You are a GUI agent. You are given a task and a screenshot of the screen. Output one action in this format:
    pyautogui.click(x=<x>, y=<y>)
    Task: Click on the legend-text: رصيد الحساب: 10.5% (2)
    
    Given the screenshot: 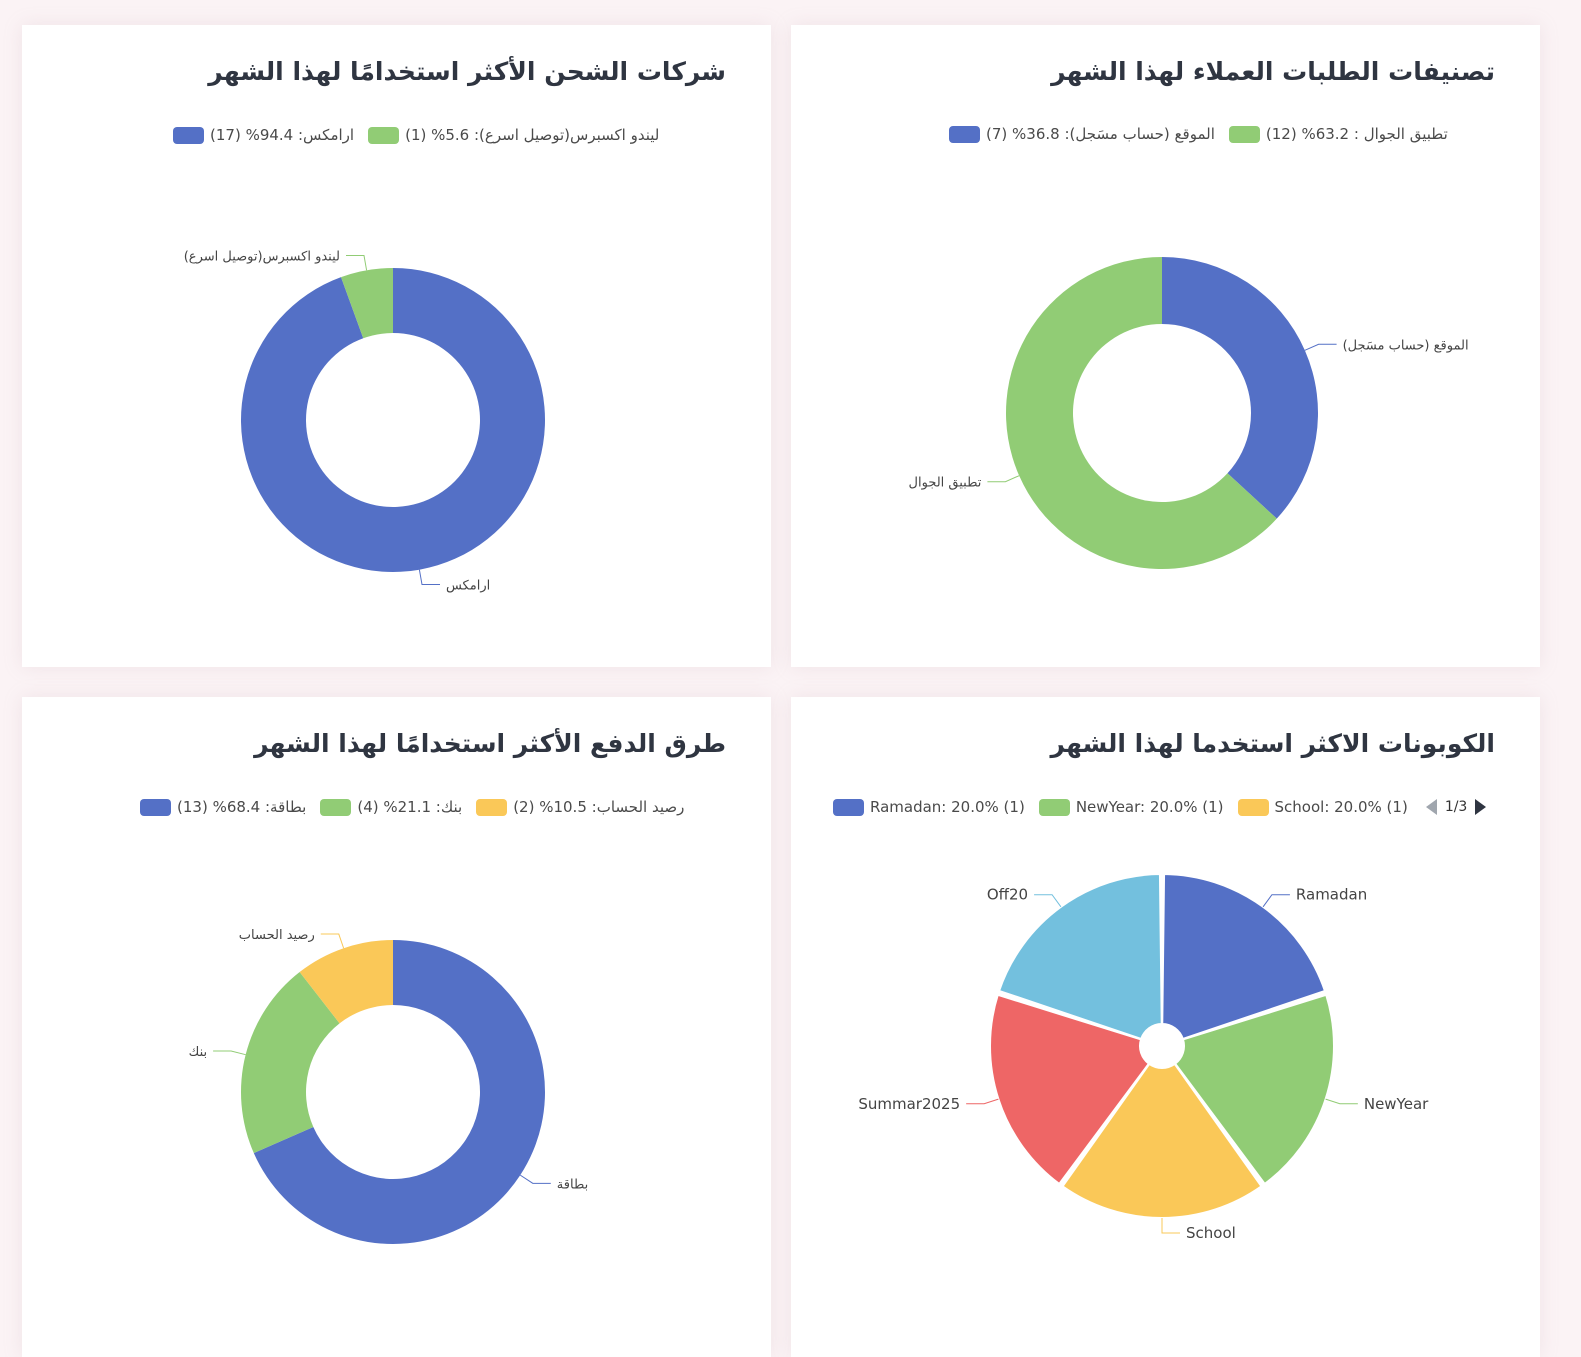 What is the action you would take?
    pyautogui.click(x=599, y=807)
    